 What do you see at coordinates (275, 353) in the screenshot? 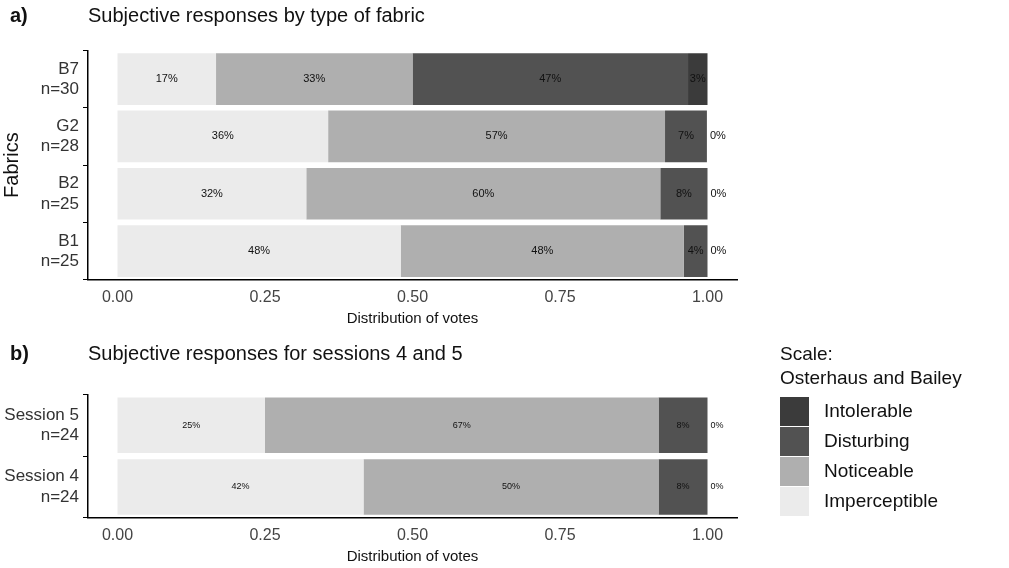
I see `chart-title: Subjective responses for sessions 4 and 5` at bounding box center [275, 353].